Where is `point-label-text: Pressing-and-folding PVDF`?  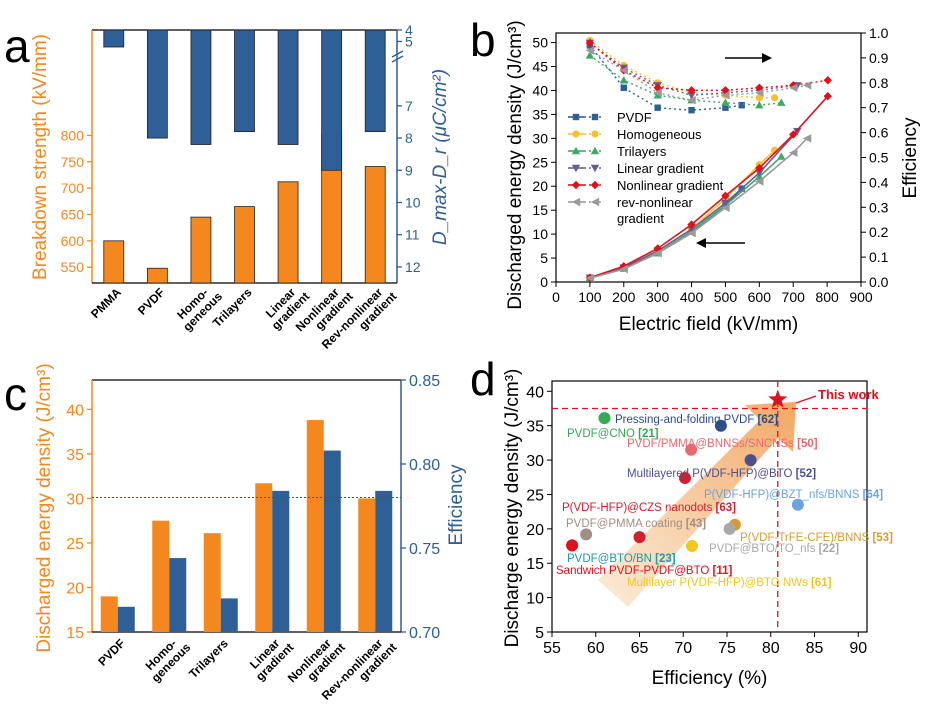
point-label-text: Pressing-and-folding PVDF is located at coordinates (686, 420).